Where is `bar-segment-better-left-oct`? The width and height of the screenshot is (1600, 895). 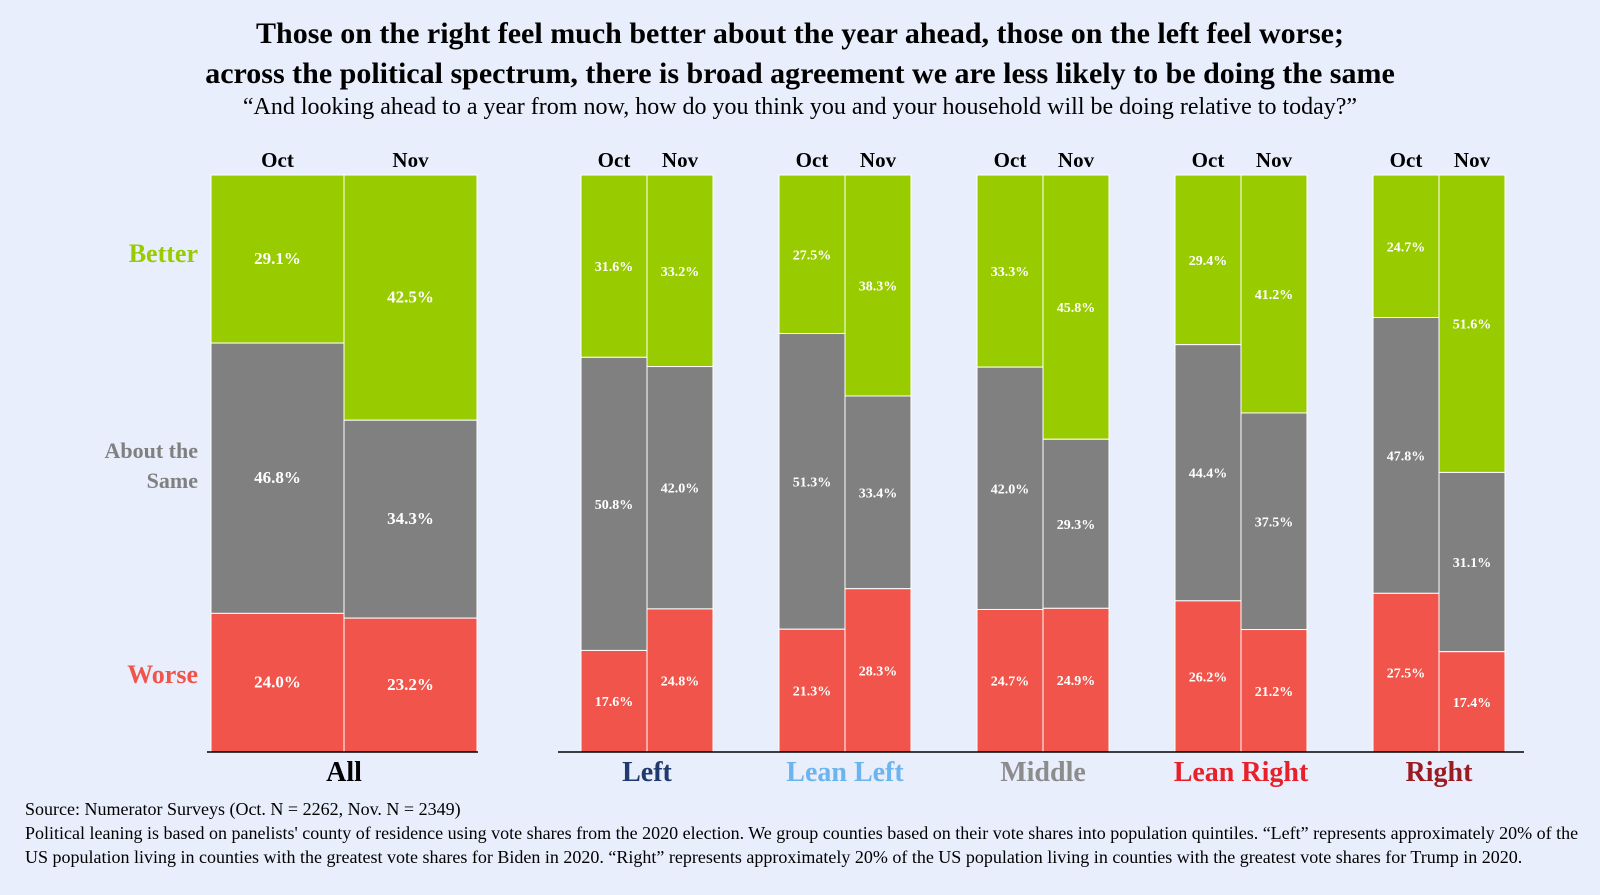 bar-segment-better-left-oct is located at coordinates (614, 266).